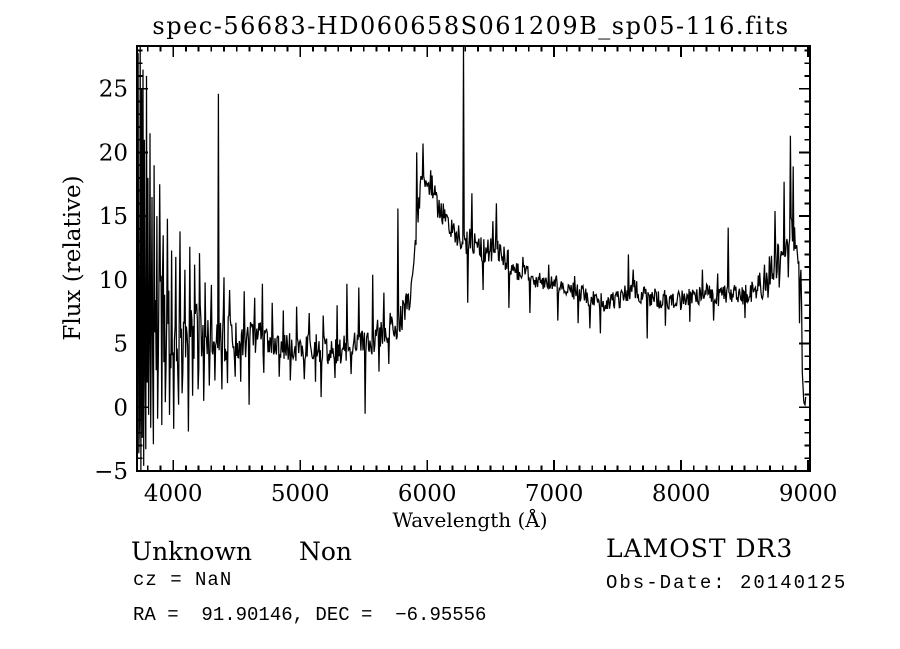  I want to click on y-tick-labels: −5 0 5 10 15 20 25, so click(111, 281).